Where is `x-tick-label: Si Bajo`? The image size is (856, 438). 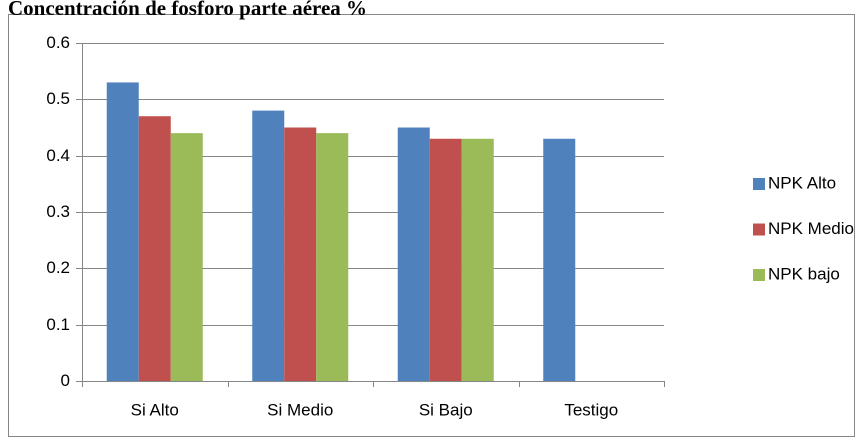 x-tick-label: Si Bajo is located at coordinates (446, 409).